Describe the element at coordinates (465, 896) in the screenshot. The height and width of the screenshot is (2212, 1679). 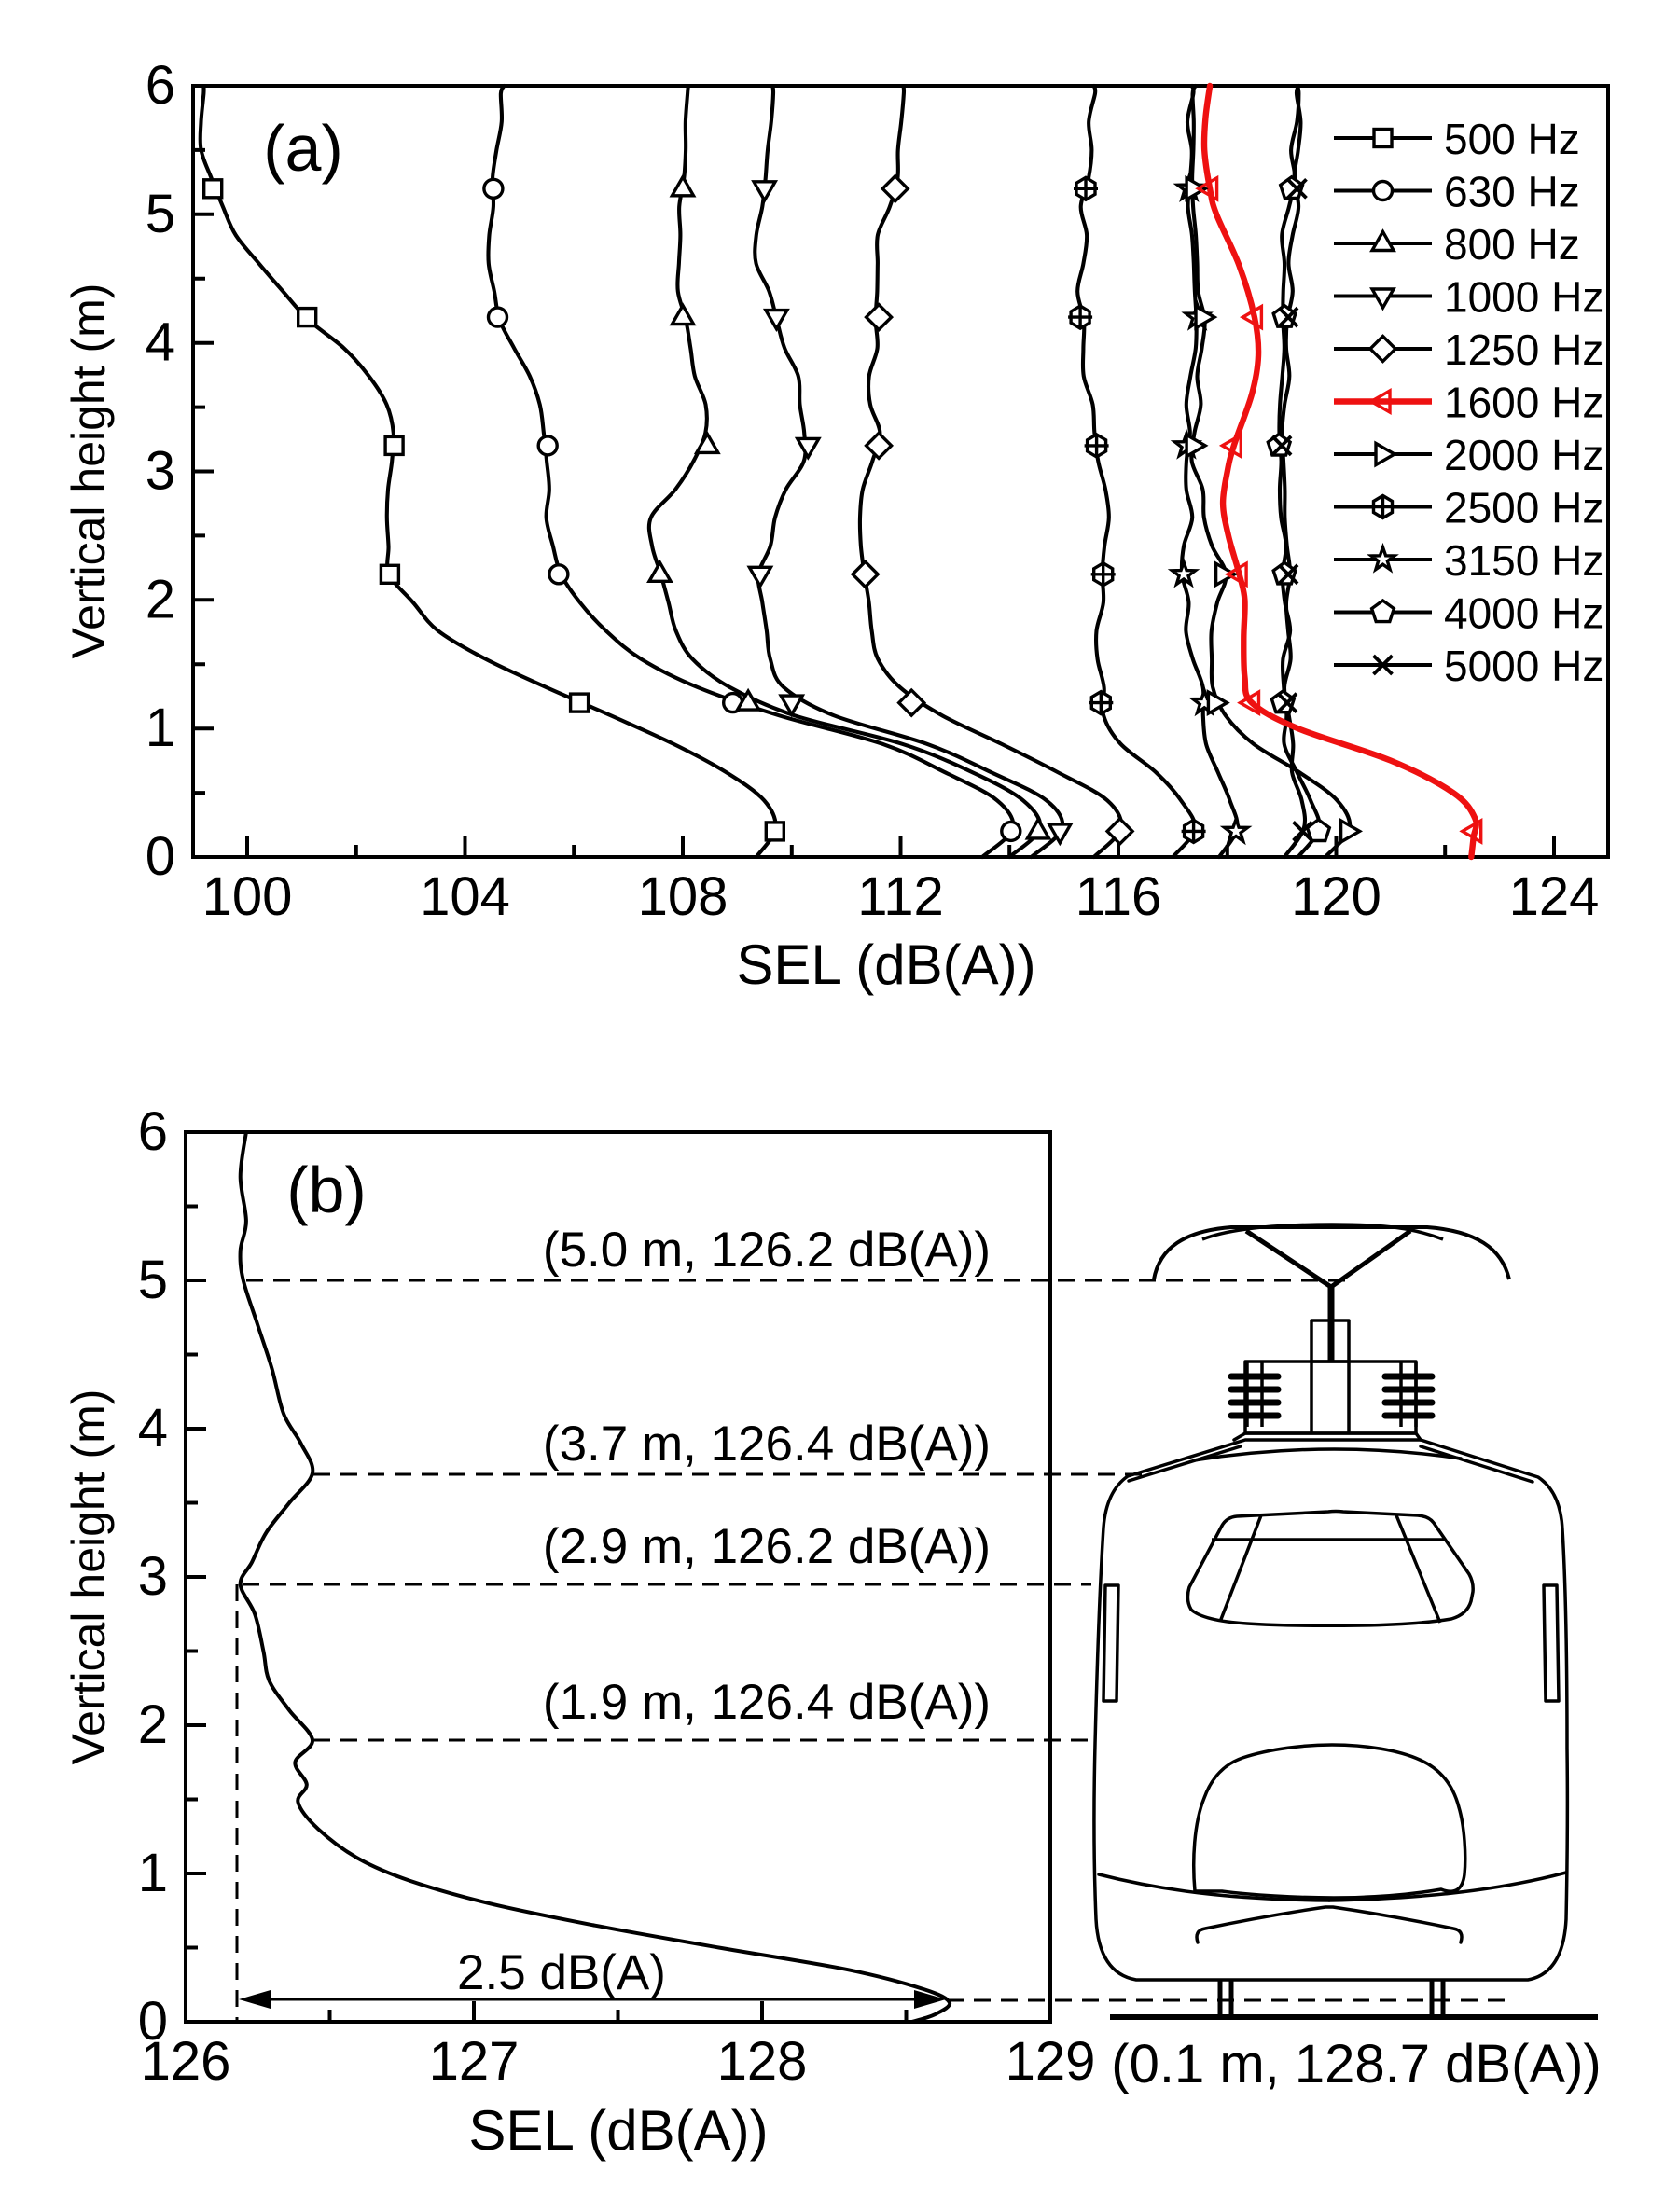
I see `svg-text: 104` at that location.